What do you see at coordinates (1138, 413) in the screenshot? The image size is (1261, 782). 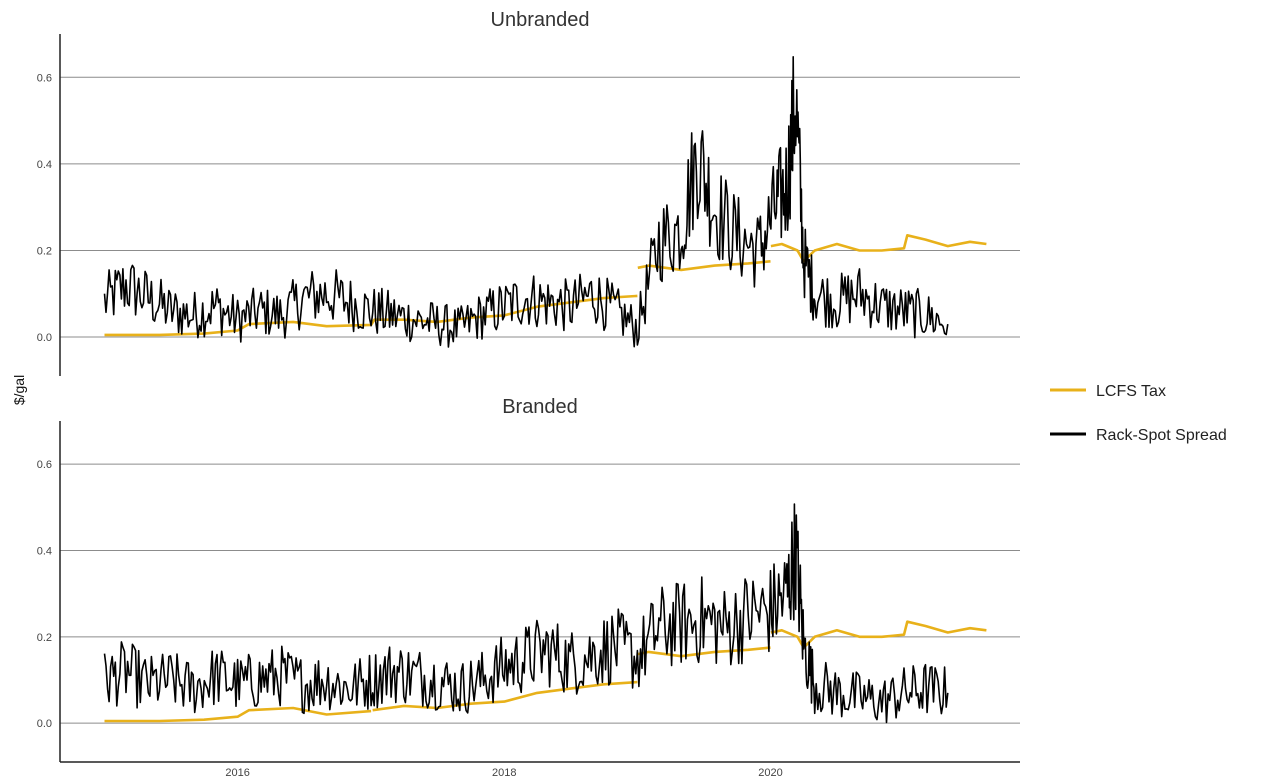 I see `legend: LCFS Tax Rack-Spot Spread` at bounding box center [1138, 413].